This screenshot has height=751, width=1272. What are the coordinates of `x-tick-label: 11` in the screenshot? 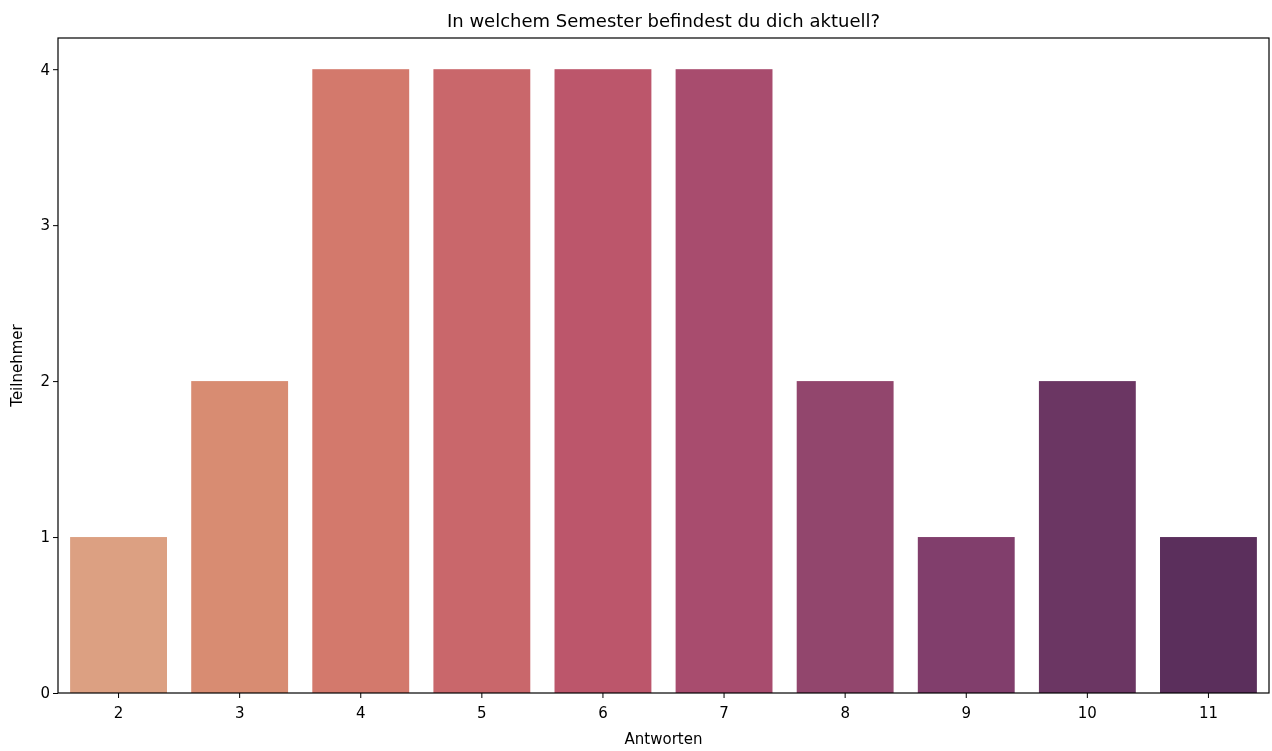 It's located at (1208, 712).